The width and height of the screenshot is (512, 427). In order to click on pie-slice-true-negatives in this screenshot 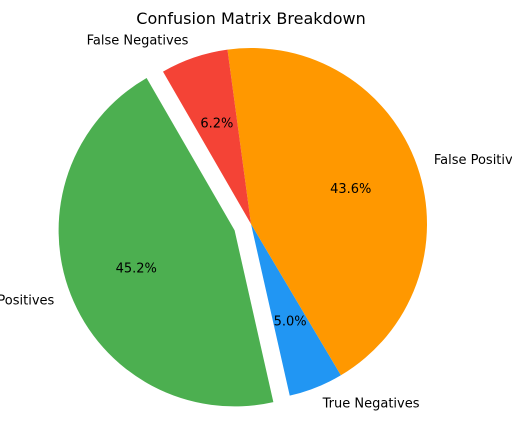, I will do `click(296, 310)`.